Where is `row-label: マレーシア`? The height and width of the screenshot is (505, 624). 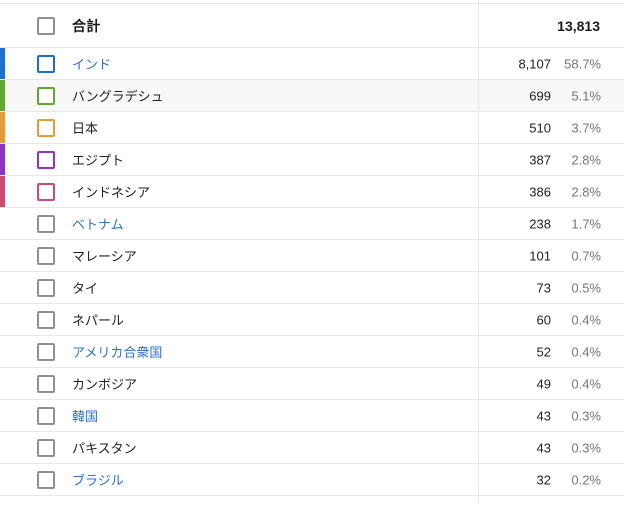 row-label: マレーシア is located at coordinates (104, 256).